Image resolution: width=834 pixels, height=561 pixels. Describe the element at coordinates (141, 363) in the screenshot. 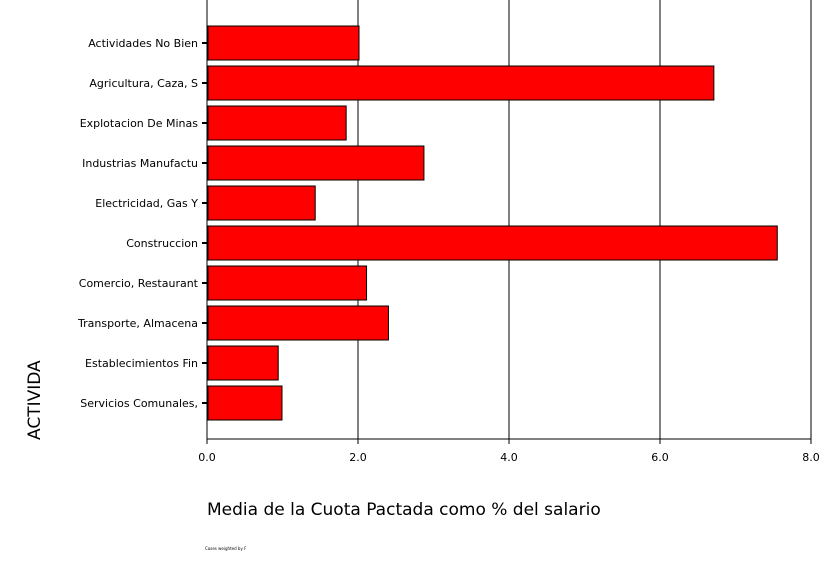

I see `category-label: Establecimientos Fin` at that location.